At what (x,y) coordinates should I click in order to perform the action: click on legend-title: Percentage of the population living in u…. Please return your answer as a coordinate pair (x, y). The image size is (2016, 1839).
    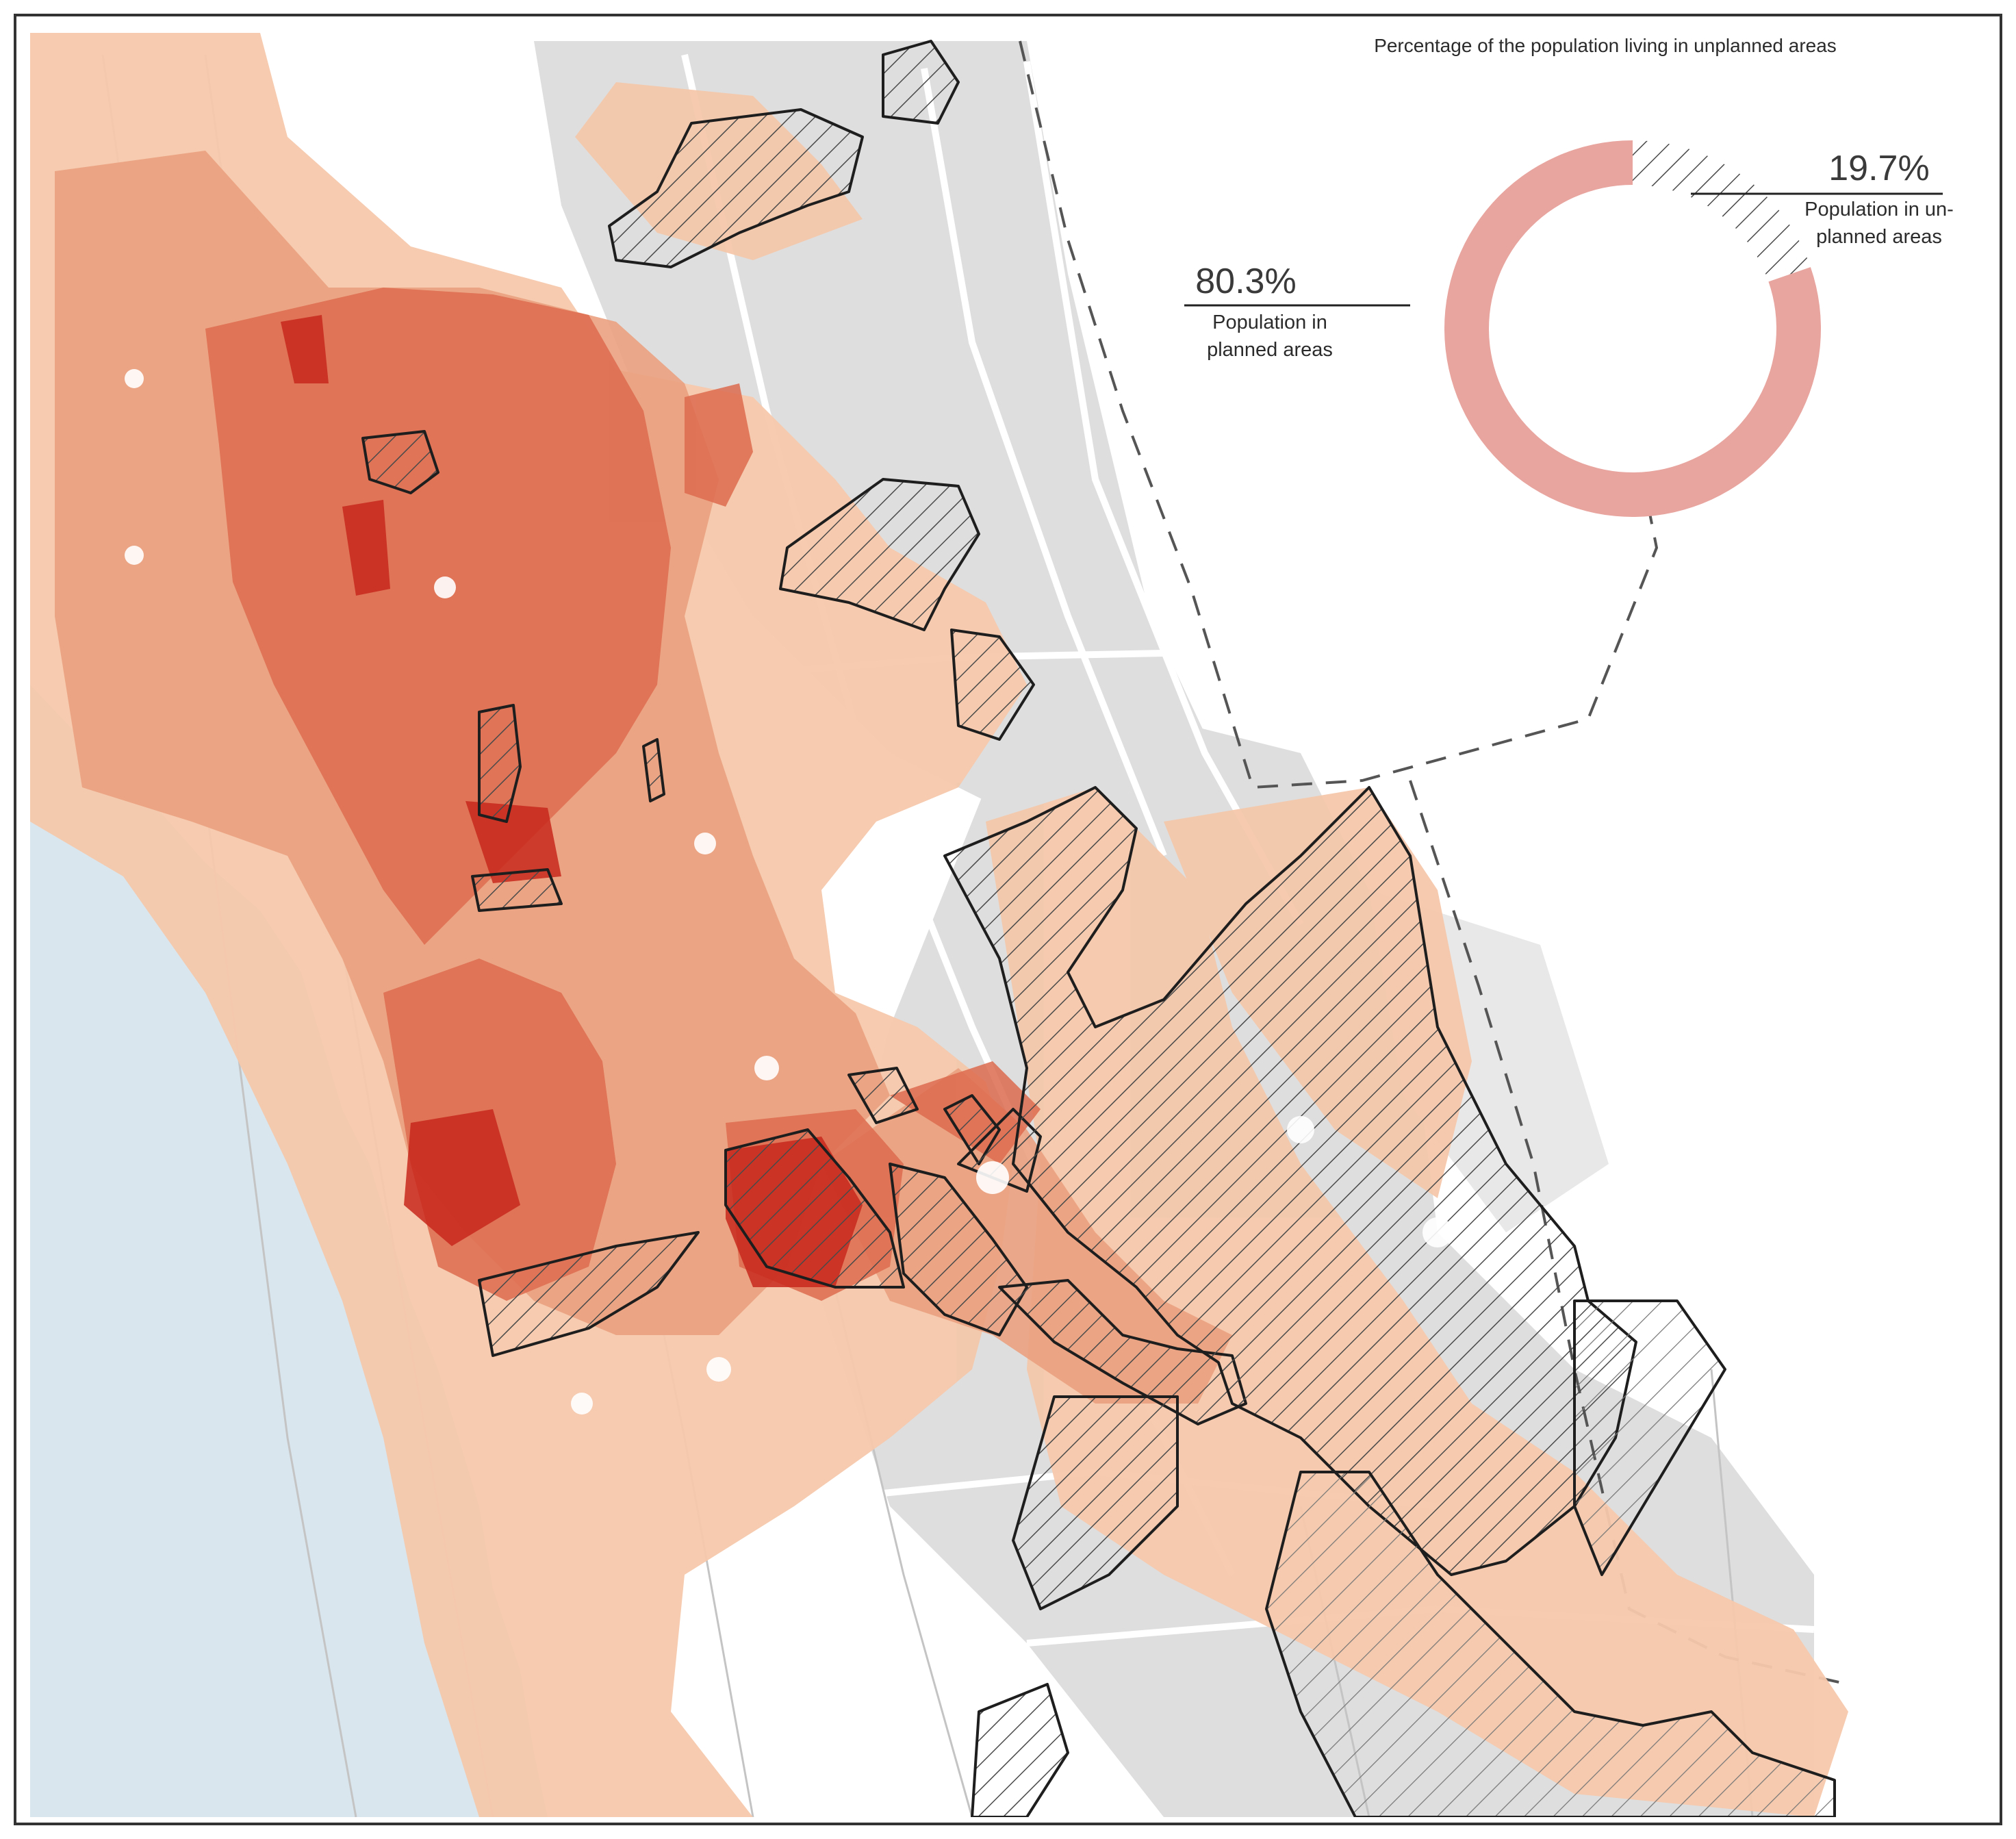
    Looking at the image, I should click on (1605, 45).